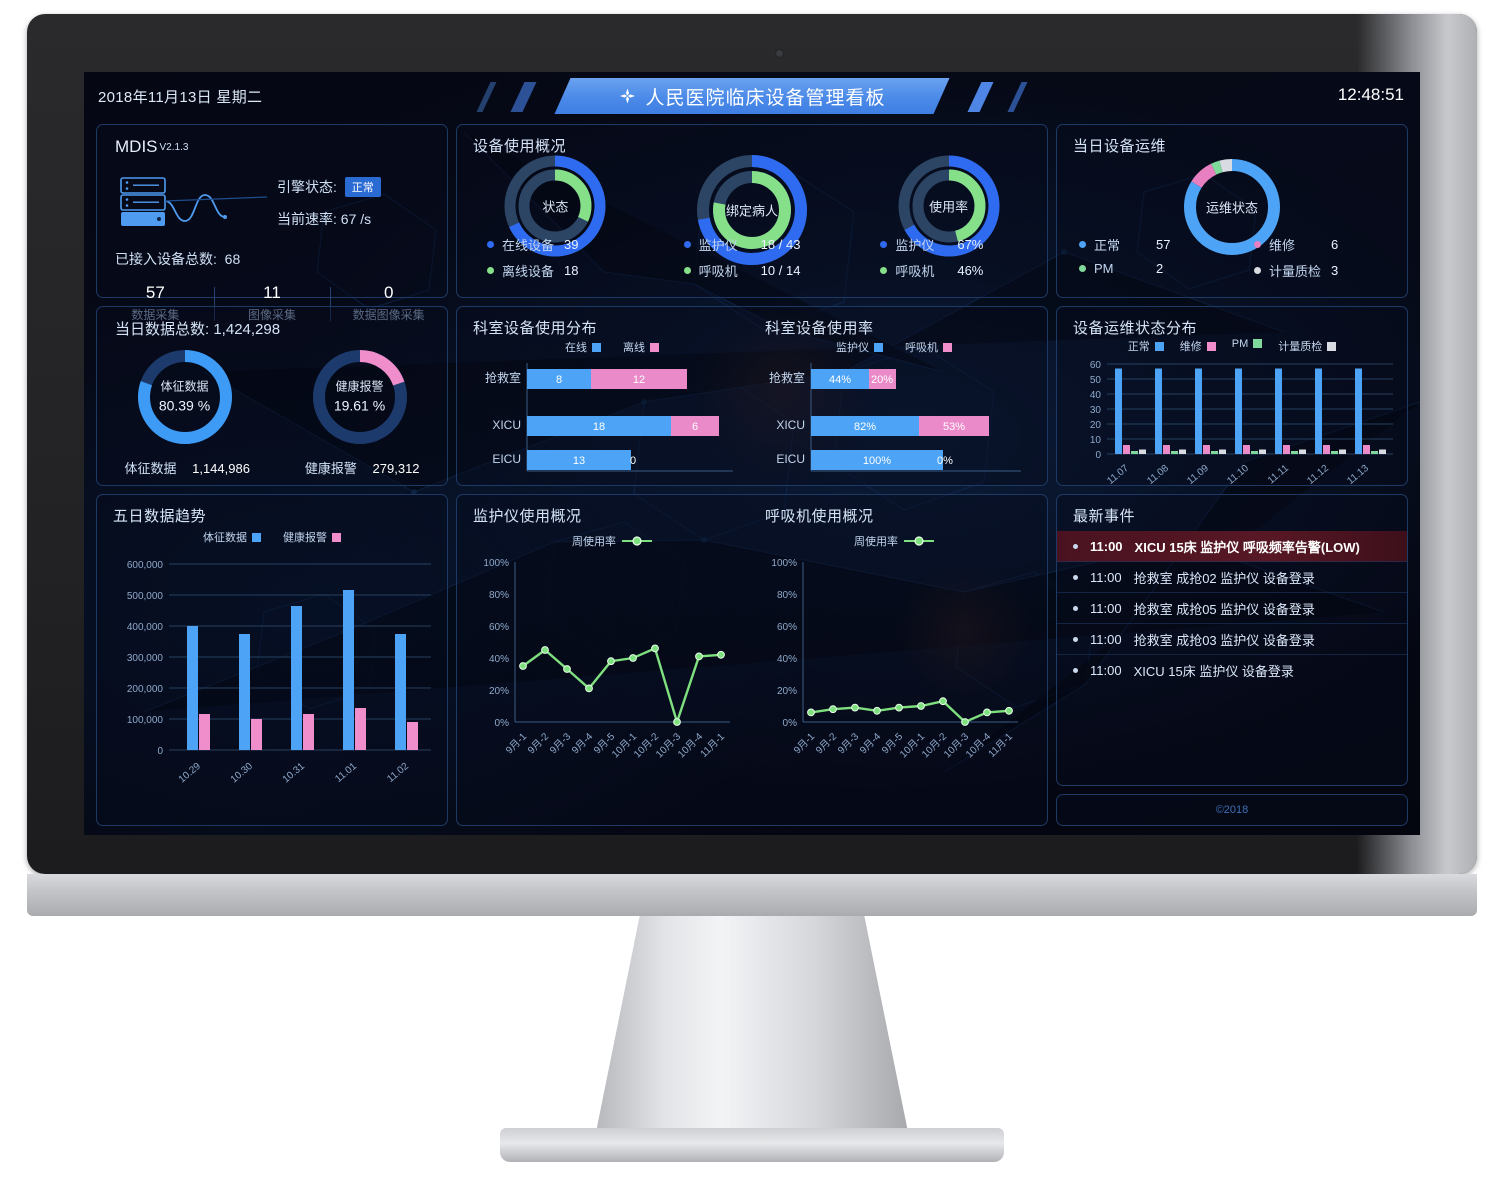 The width and height of the screenshot is (1504, 1180). I want to click on list-item: 11:00 抢救室 成抢02 监护仪 设备登录, so click(1232, 577).